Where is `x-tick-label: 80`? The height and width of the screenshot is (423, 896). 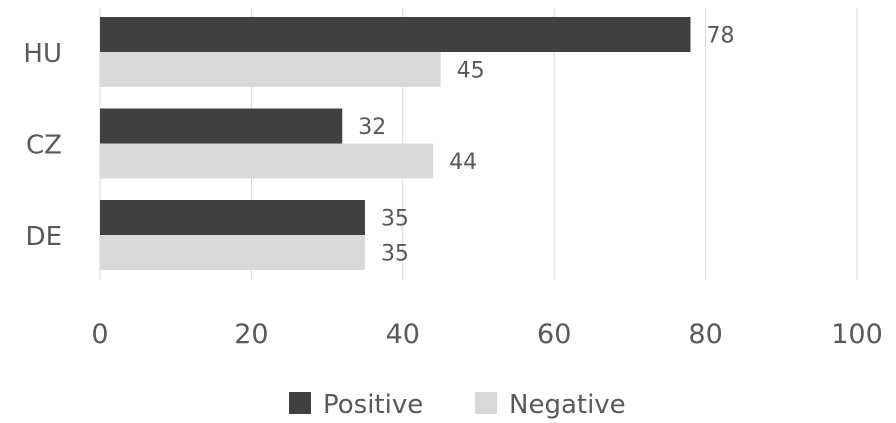 x-tick-label: 80 is located at coordinates (705, 334).